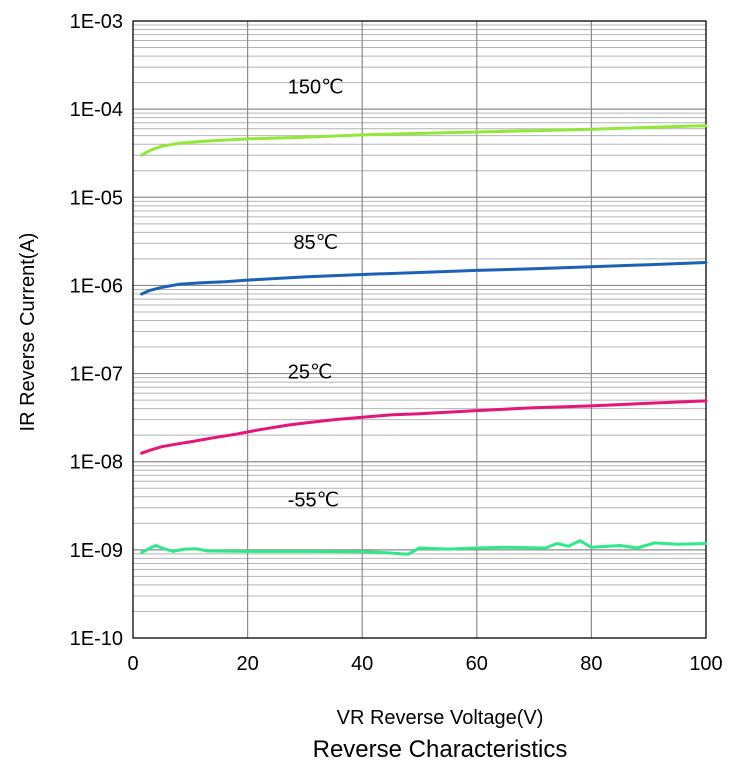 The height and width of the screenshot is (767, 745). What do you see at coordinates (424, 664) in the screenshot?
I see `x-tick-labels: 0 20 40 60 80 100` at bounding box center [424, 664].